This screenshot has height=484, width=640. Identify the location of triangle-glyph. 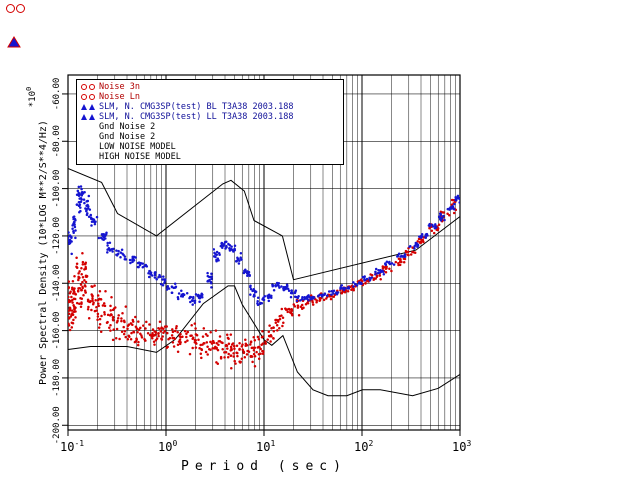
(14, 42).